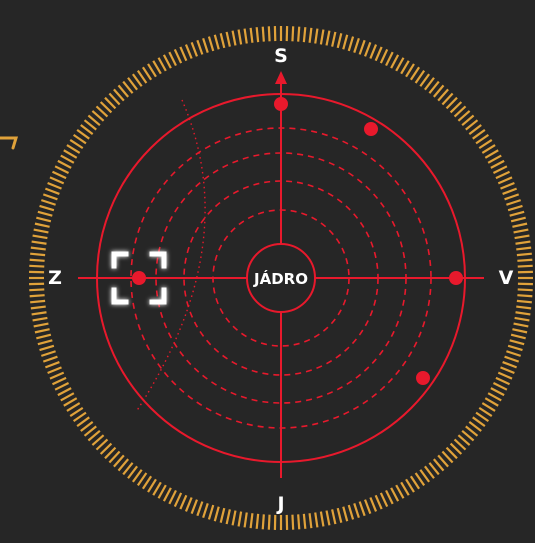  I want to click on compass-north-label: S, so click(281, 56).